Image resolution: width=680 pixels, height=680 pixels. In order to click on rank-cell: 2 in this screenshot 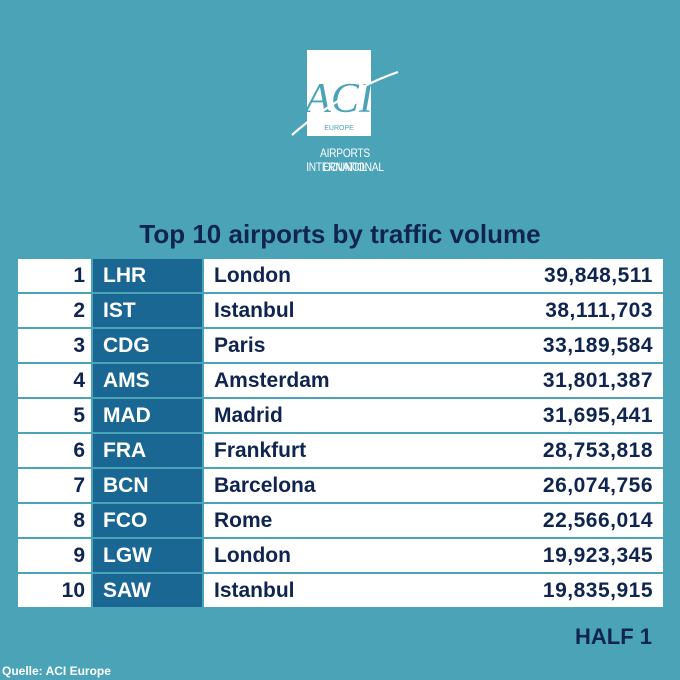, I will do `click(54, 310)`.